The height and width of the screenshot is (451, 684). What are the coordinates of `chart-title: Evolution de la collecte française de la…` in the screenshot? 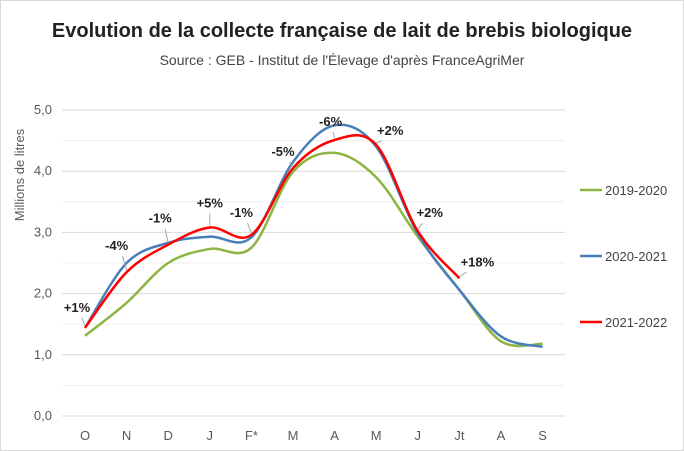 It's located at (342, 31).